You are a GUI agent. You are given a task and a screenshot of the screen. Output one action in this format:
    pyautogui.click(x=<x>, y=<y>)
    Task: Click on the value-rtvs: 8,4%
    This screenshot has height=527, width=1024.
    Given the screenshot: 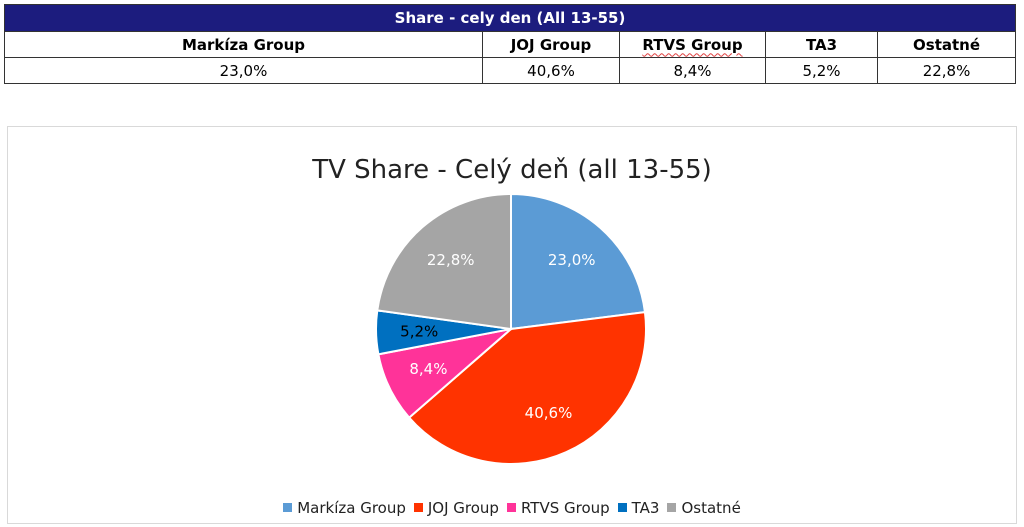 What is the action you would take?
    pyautogui.click(x=692, y=70)
    